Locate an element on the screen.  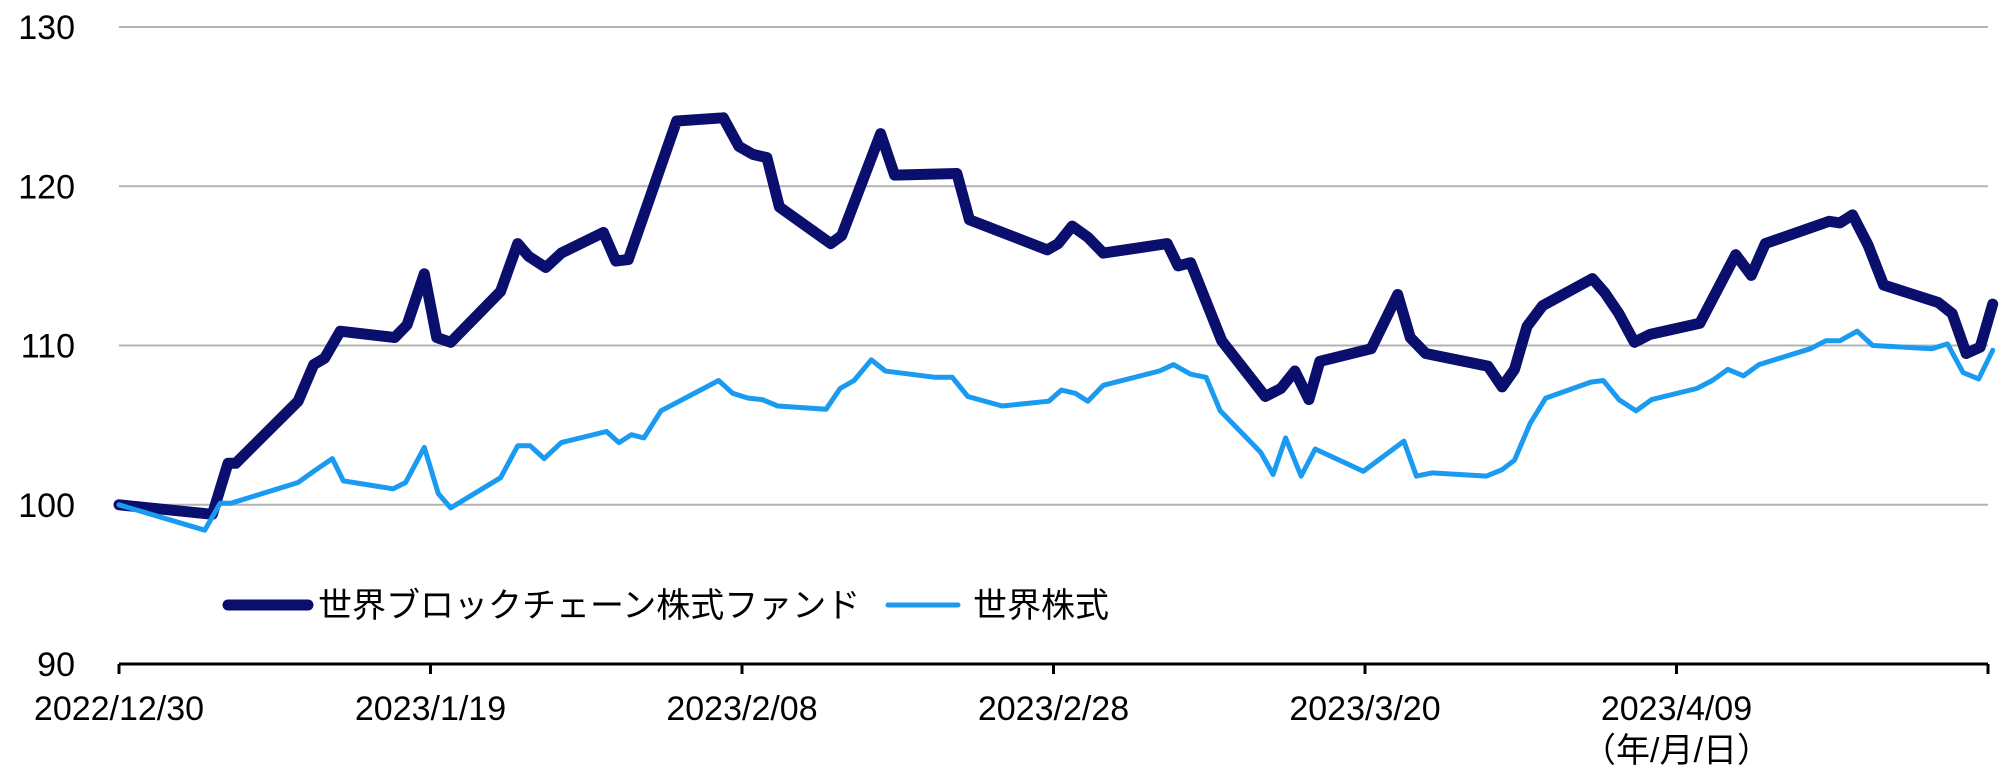
x-tick-label-0: 2022/12/30 is located at coordinates (119, 709).